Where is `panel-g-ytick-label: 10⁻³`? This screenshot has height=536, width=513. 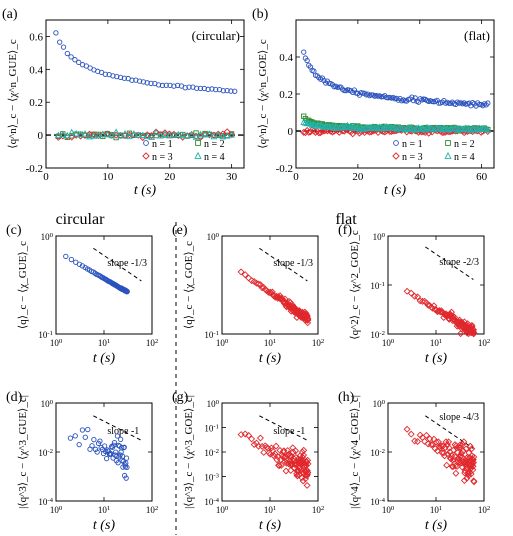
panel-g-ytick-label: 10⁻³ is located at coordinates (211, 477).